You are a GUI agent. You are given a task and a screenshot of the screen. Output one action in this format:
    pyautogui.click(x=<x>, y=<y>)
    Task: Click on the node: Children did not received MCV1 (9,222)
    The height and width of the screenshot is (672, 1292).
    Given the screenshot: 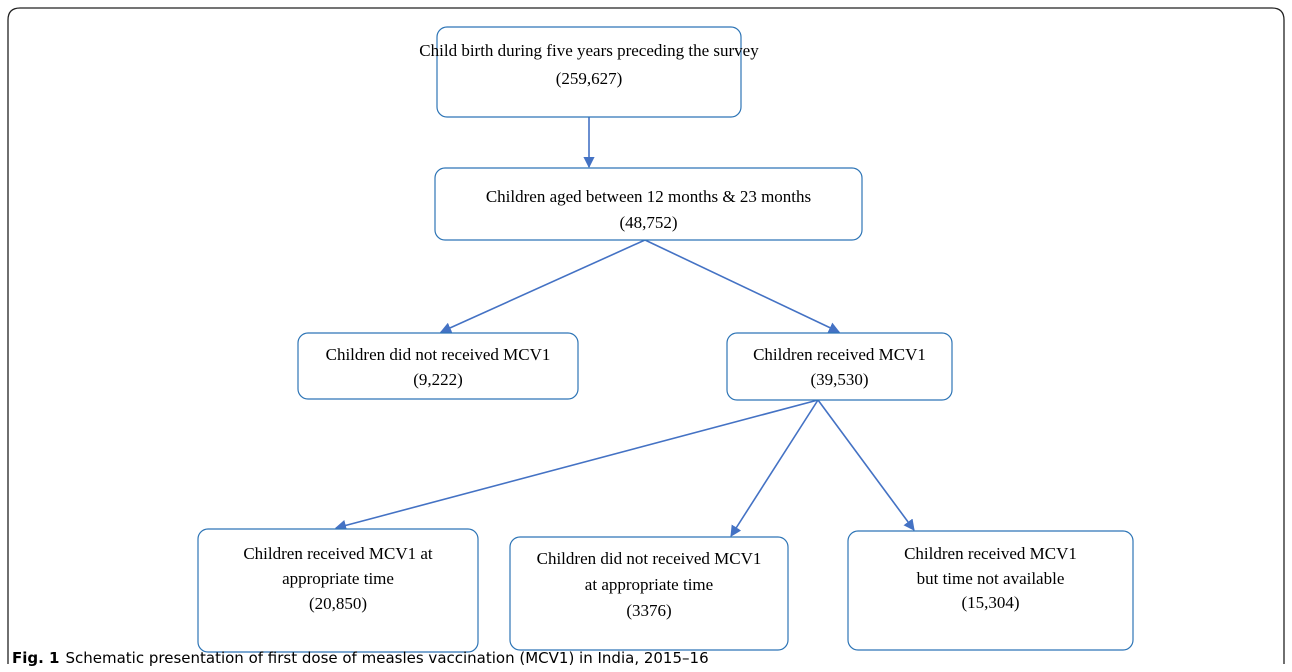 What is the action you would take?
    pyautogui.click(x=438, y=366)
    